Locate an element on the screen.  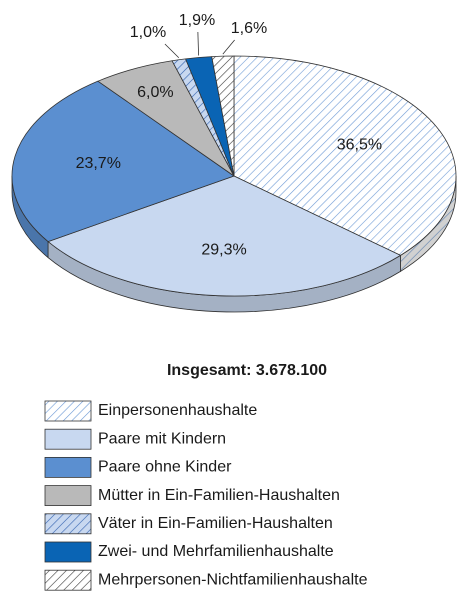
data-label: 36,5% is located at coordinates (359, 145).